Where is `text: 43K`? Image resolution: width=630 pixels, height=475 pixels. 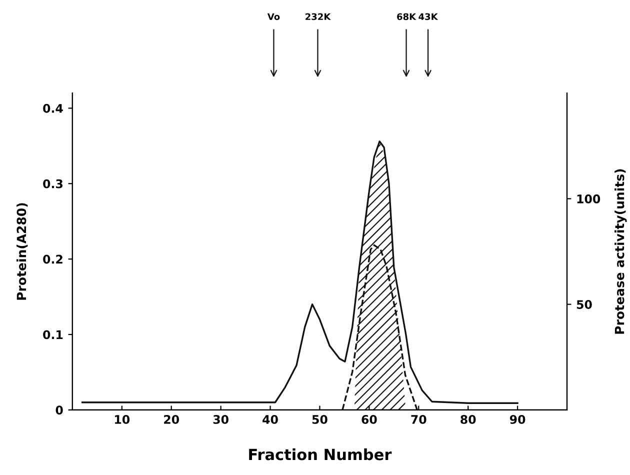 text: 43K is located at coordinates (428, 16).